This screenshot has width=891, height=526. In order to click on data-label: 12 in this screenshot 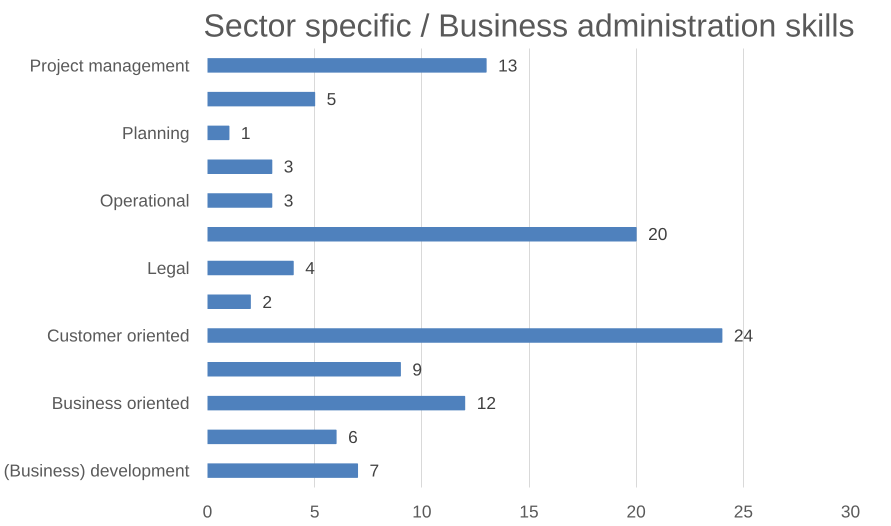, I will do `click(486, 403)`.